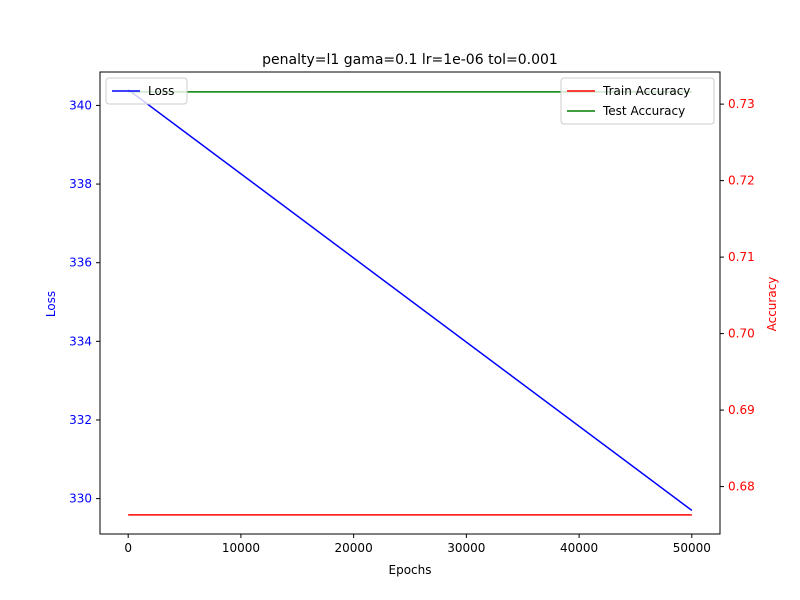 The width and height of the screenshot is (800, 600). Describe the element at coordinates (354, 548) in the screenshot. I see `x-tick-label: 20000` at that location.